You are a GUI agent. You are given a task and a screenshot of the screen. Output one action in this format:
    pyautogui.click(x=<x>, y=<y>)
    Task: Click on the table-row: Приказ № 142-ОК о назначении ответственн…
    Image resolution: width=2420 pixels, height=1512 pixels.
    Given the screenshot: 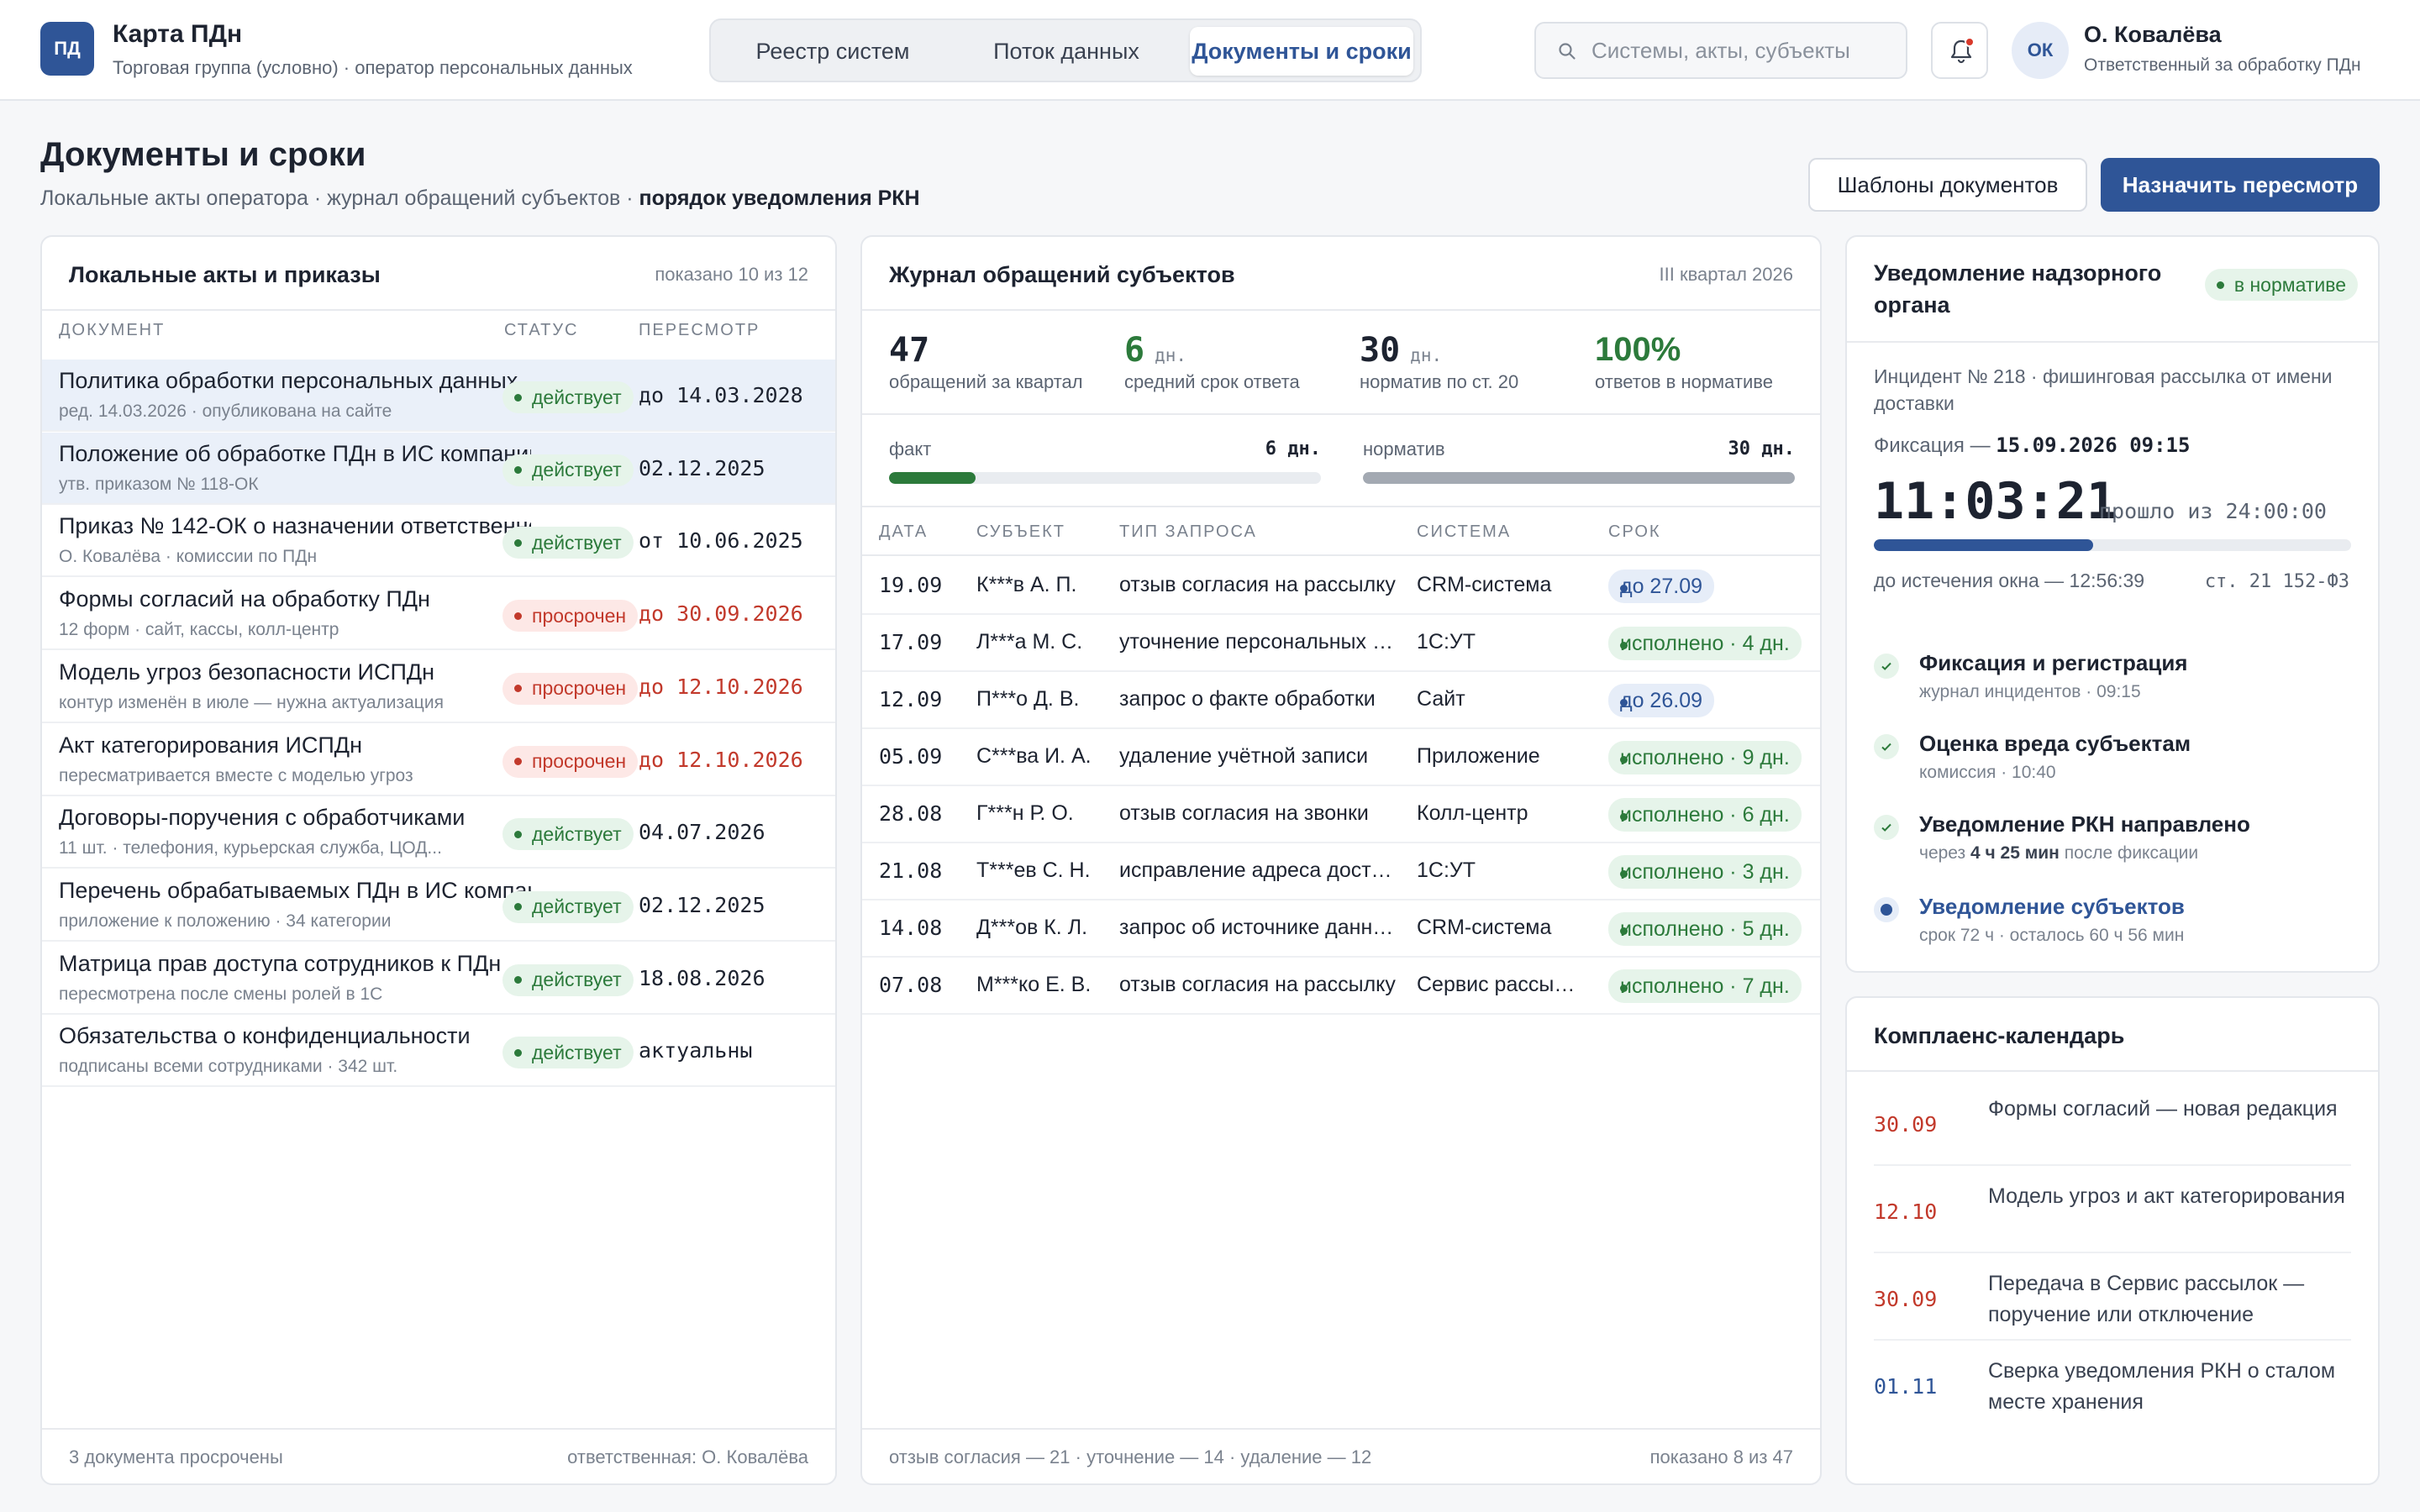 What is the action you would take?
    pyautogui.click(x=438, y=541)
    